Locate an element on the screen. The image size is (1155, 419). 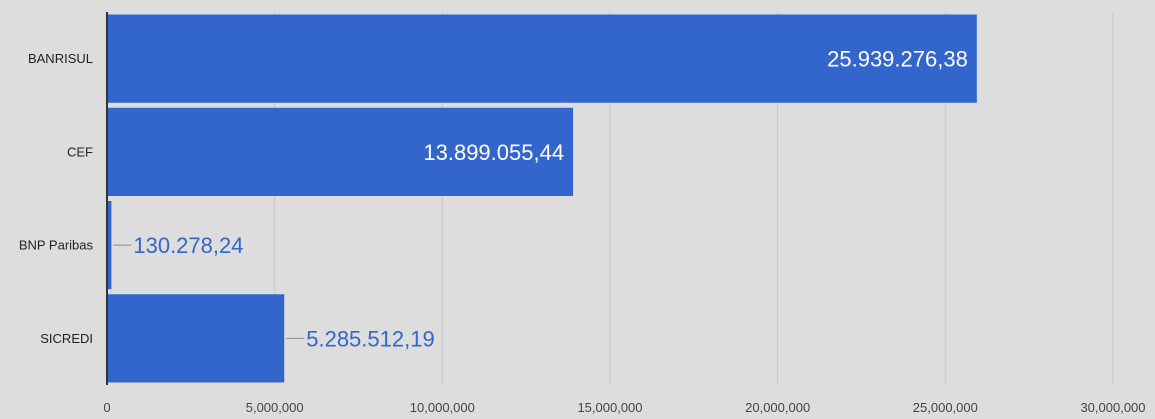
x-tick-label: 20,000,000 is located at coordinates (777, 407).